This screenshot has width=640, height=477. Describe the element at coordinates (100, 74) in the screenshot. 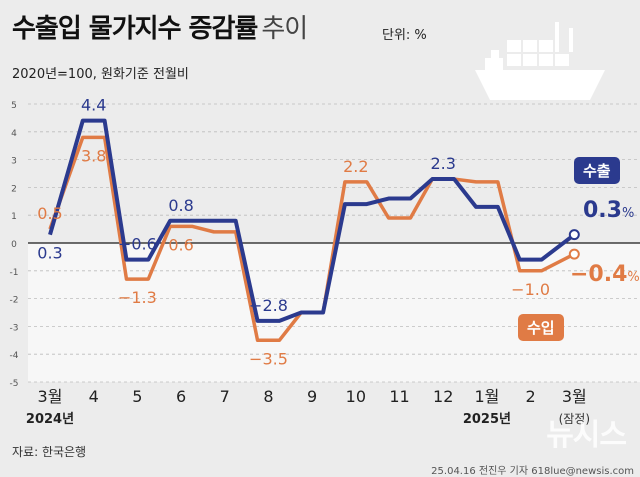

I see `chart-subtitle: 2020년=100, 원화기준 전월비` at that location.